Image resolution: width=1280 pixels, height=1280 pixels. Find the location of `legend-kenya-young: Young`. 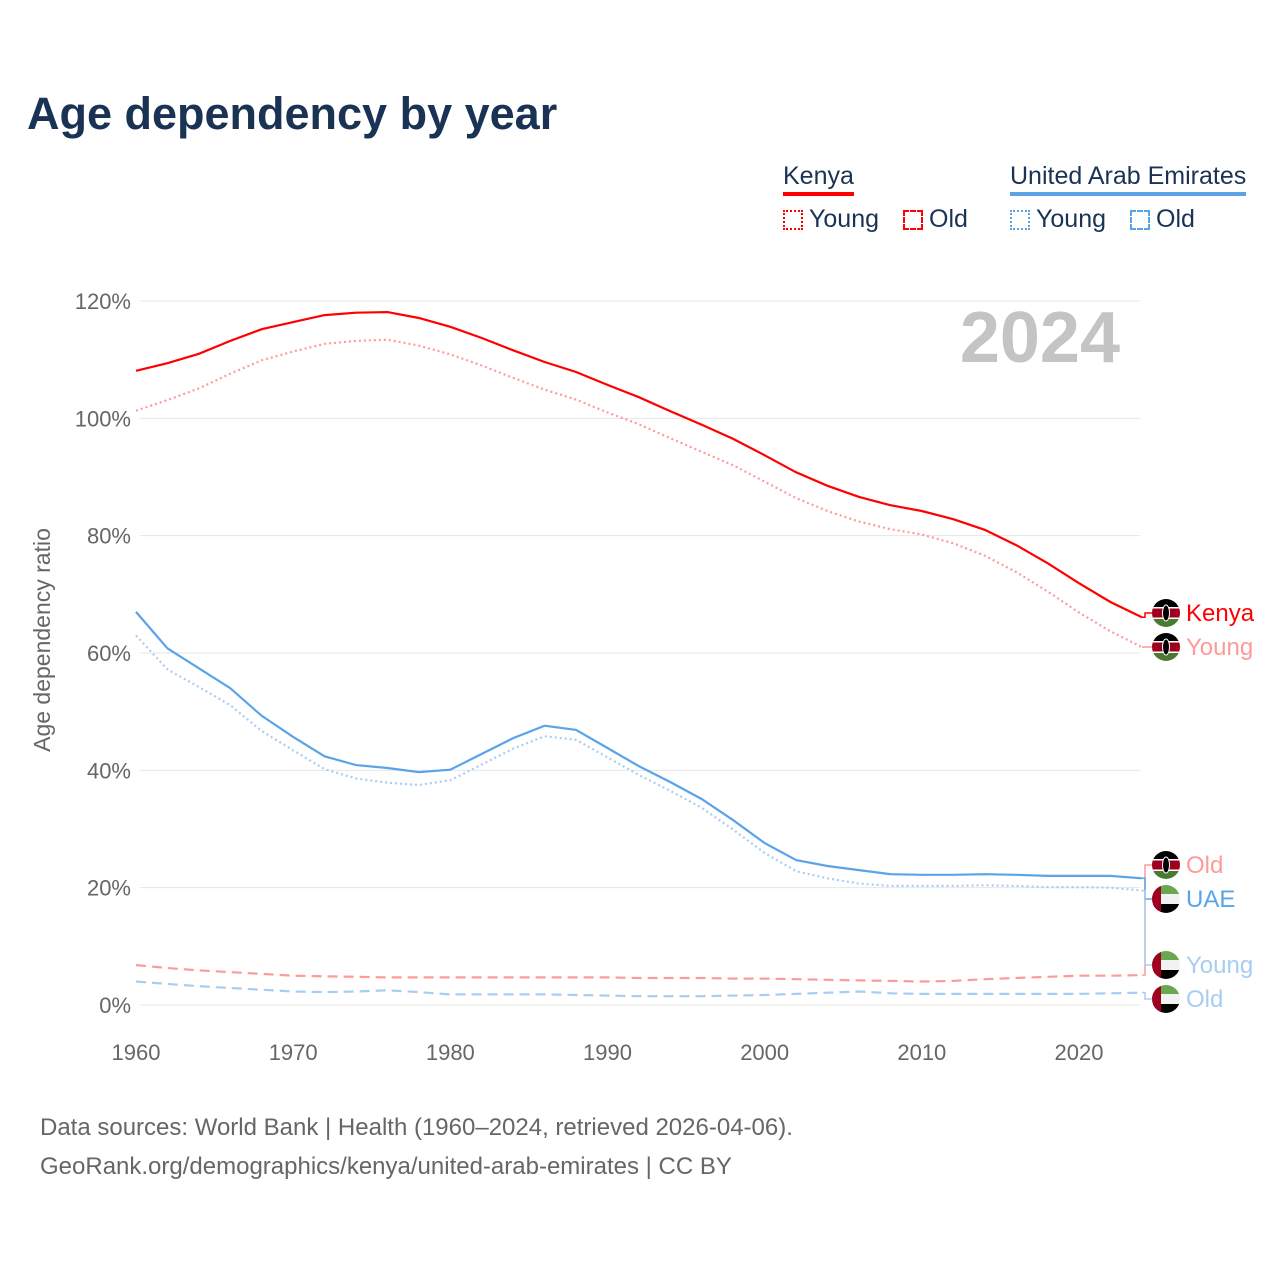

legend-kenya-young: Young is located at coordinates (831, 219).